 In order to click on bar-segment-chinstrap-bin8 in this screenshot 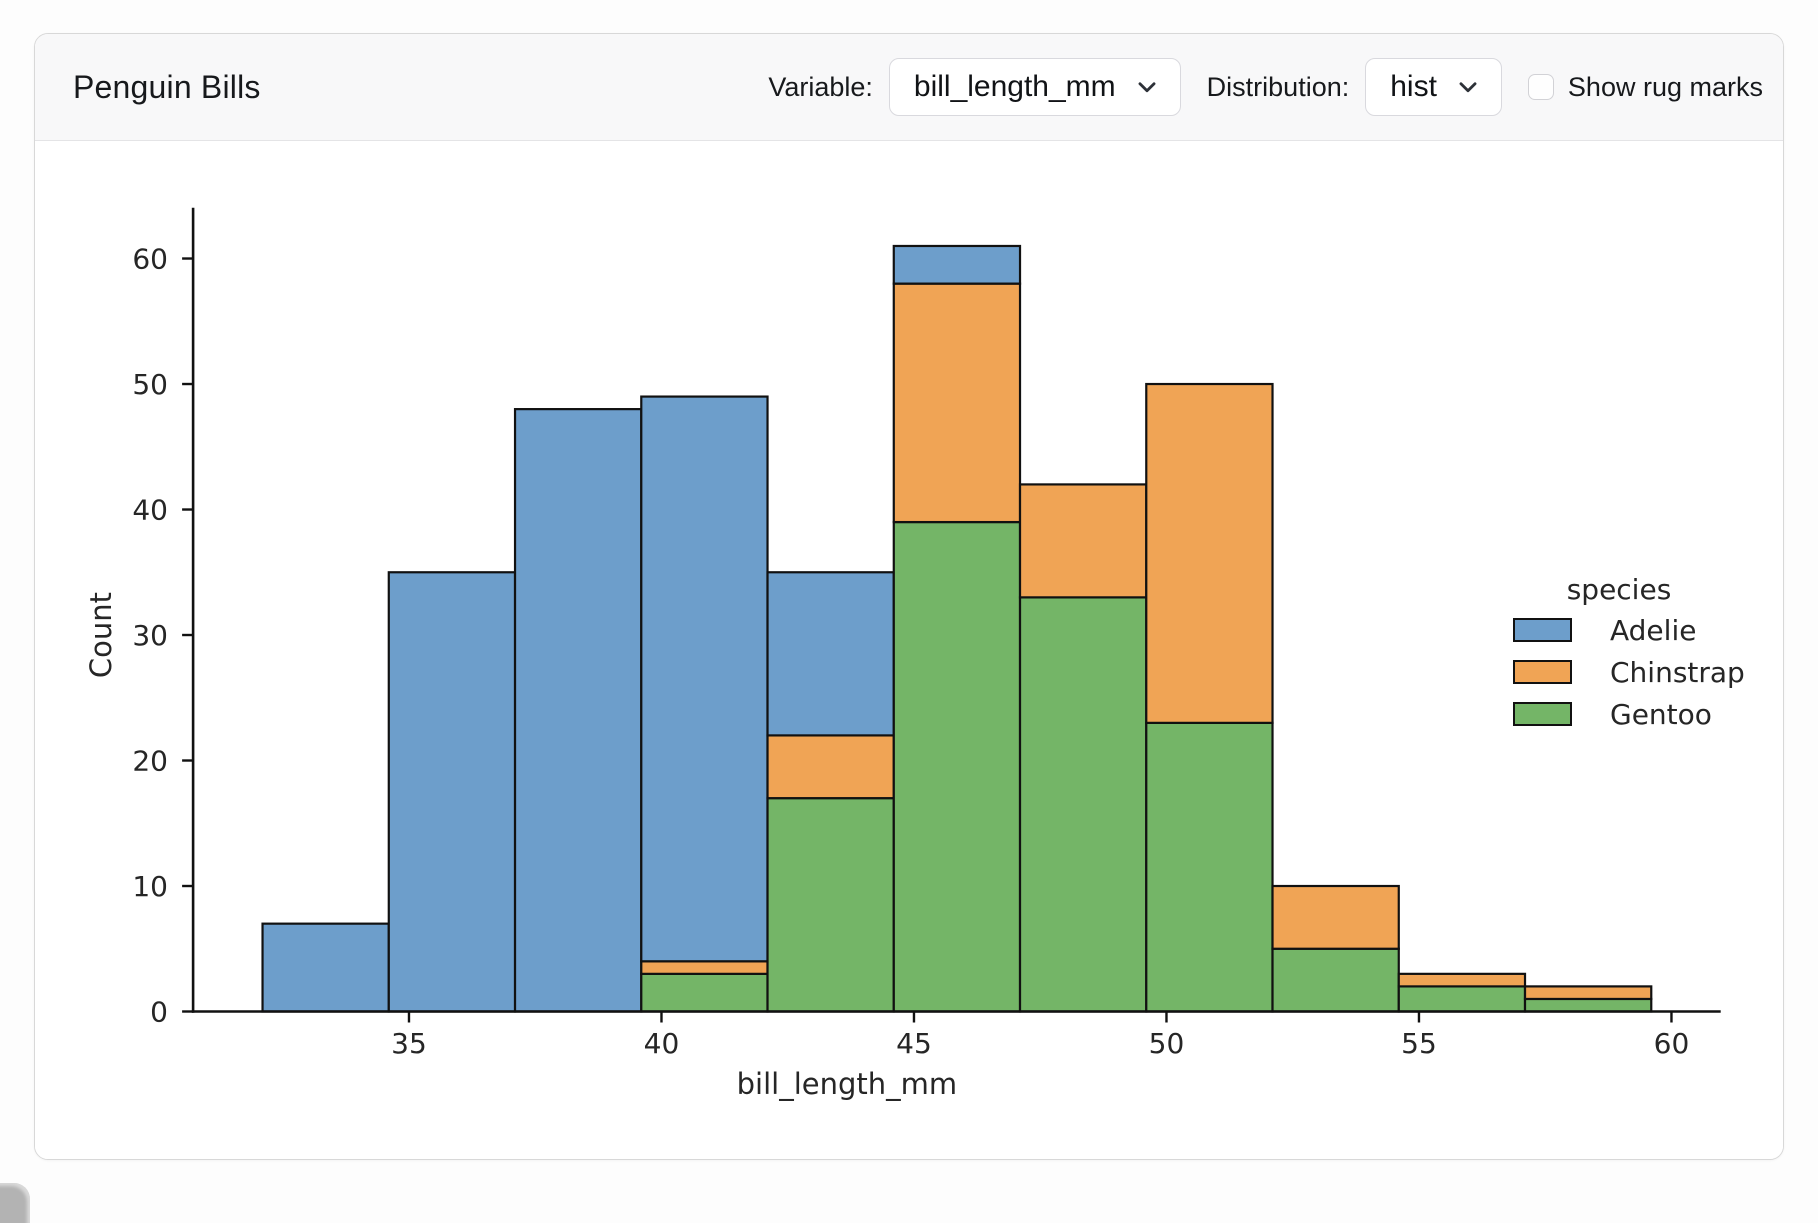, I will do `click(1209, 553)`.